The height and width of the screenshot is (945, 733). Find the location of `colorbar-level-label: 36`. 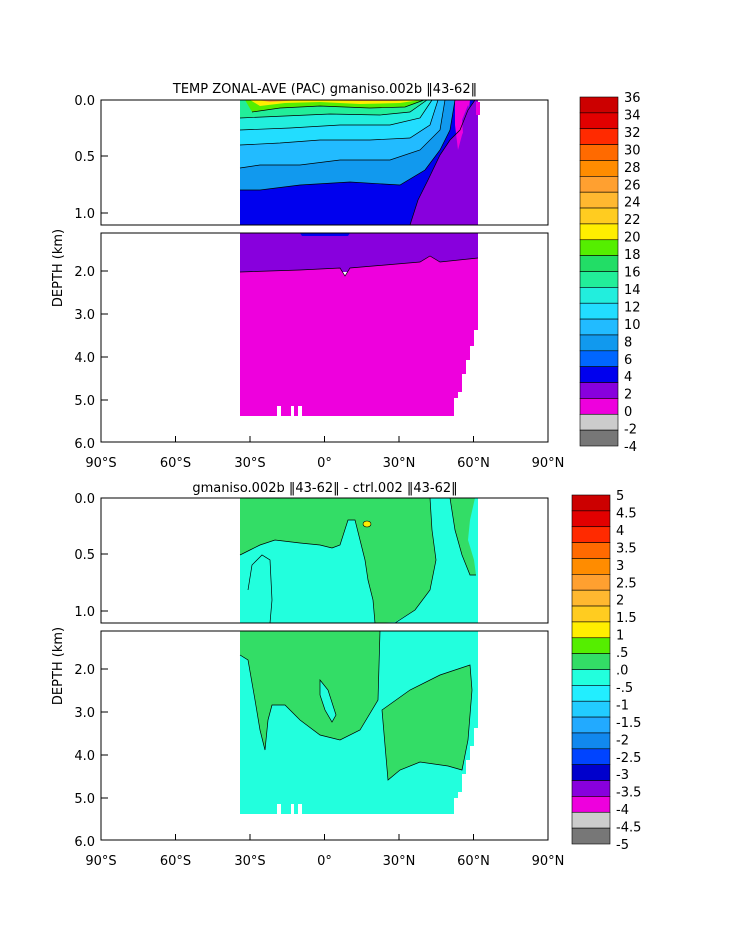

colorbar-level-label: 36 is located at coordinates (632, 98).